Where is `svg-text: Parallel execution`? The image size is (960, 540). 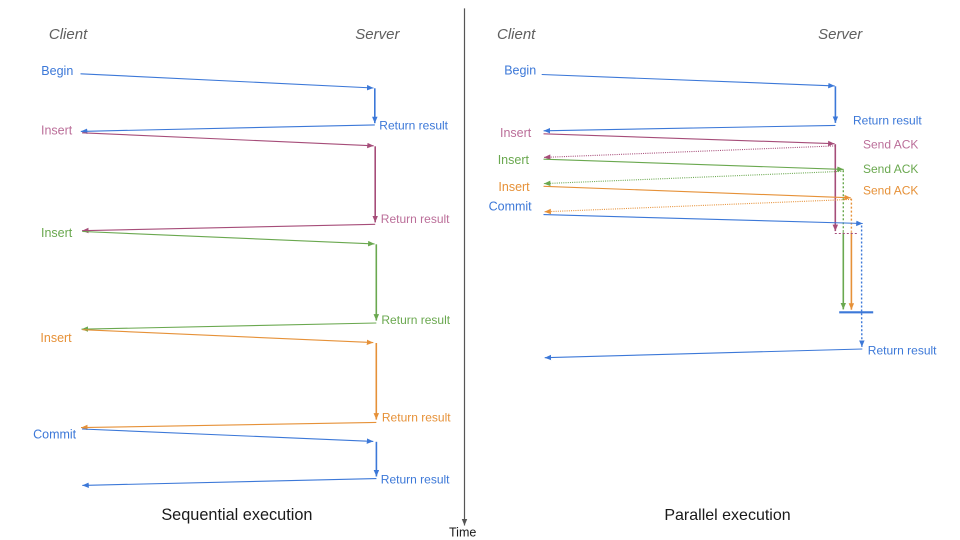 svg-text: Parallel execution is located at coordinates (727, 515).